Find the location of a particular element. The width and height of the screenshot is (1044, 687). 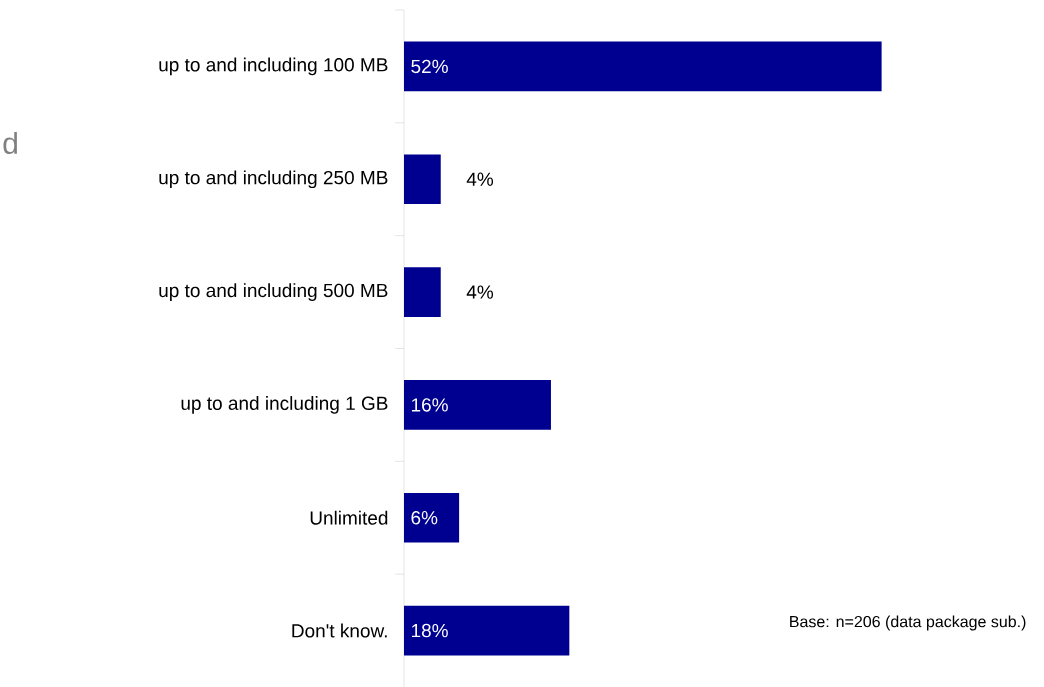

text: d is located at coordinates (10, 143).